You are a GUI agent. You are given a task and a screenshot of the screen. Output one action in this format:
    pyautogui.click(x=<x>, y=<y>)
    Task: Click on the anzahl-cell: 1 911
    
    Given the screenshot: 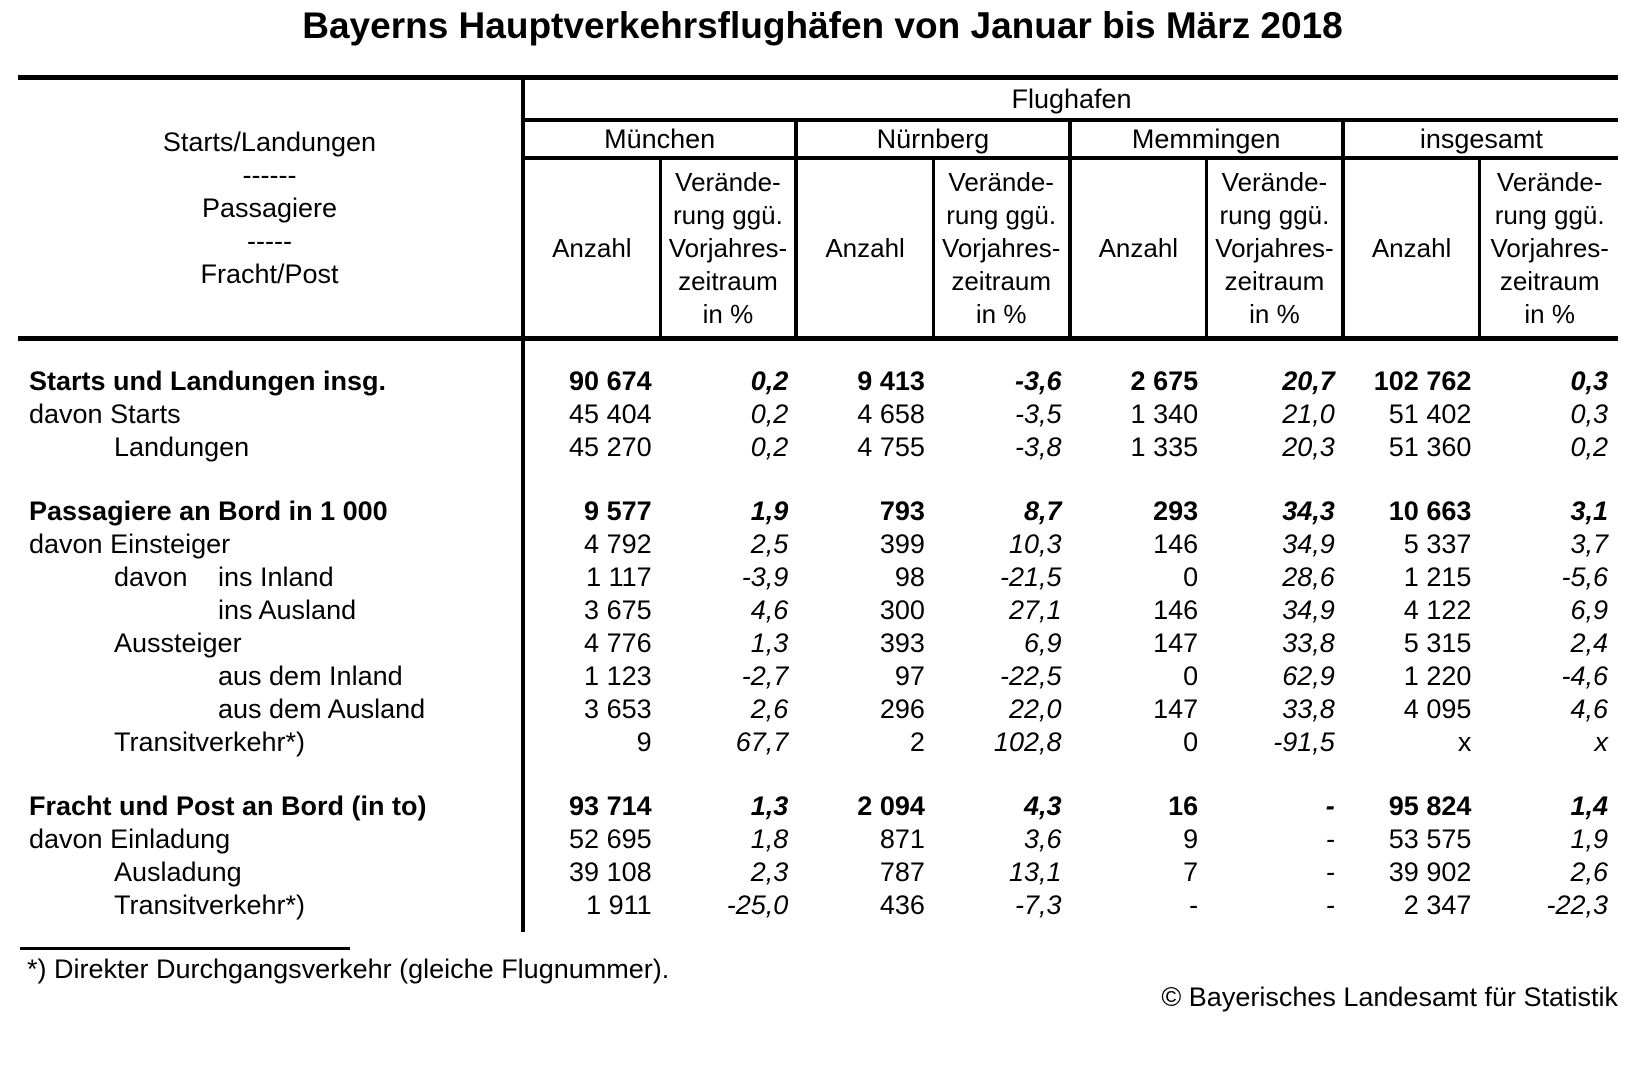 What is the action you would take?
    pyautogui.click(x=619, y=905)
    